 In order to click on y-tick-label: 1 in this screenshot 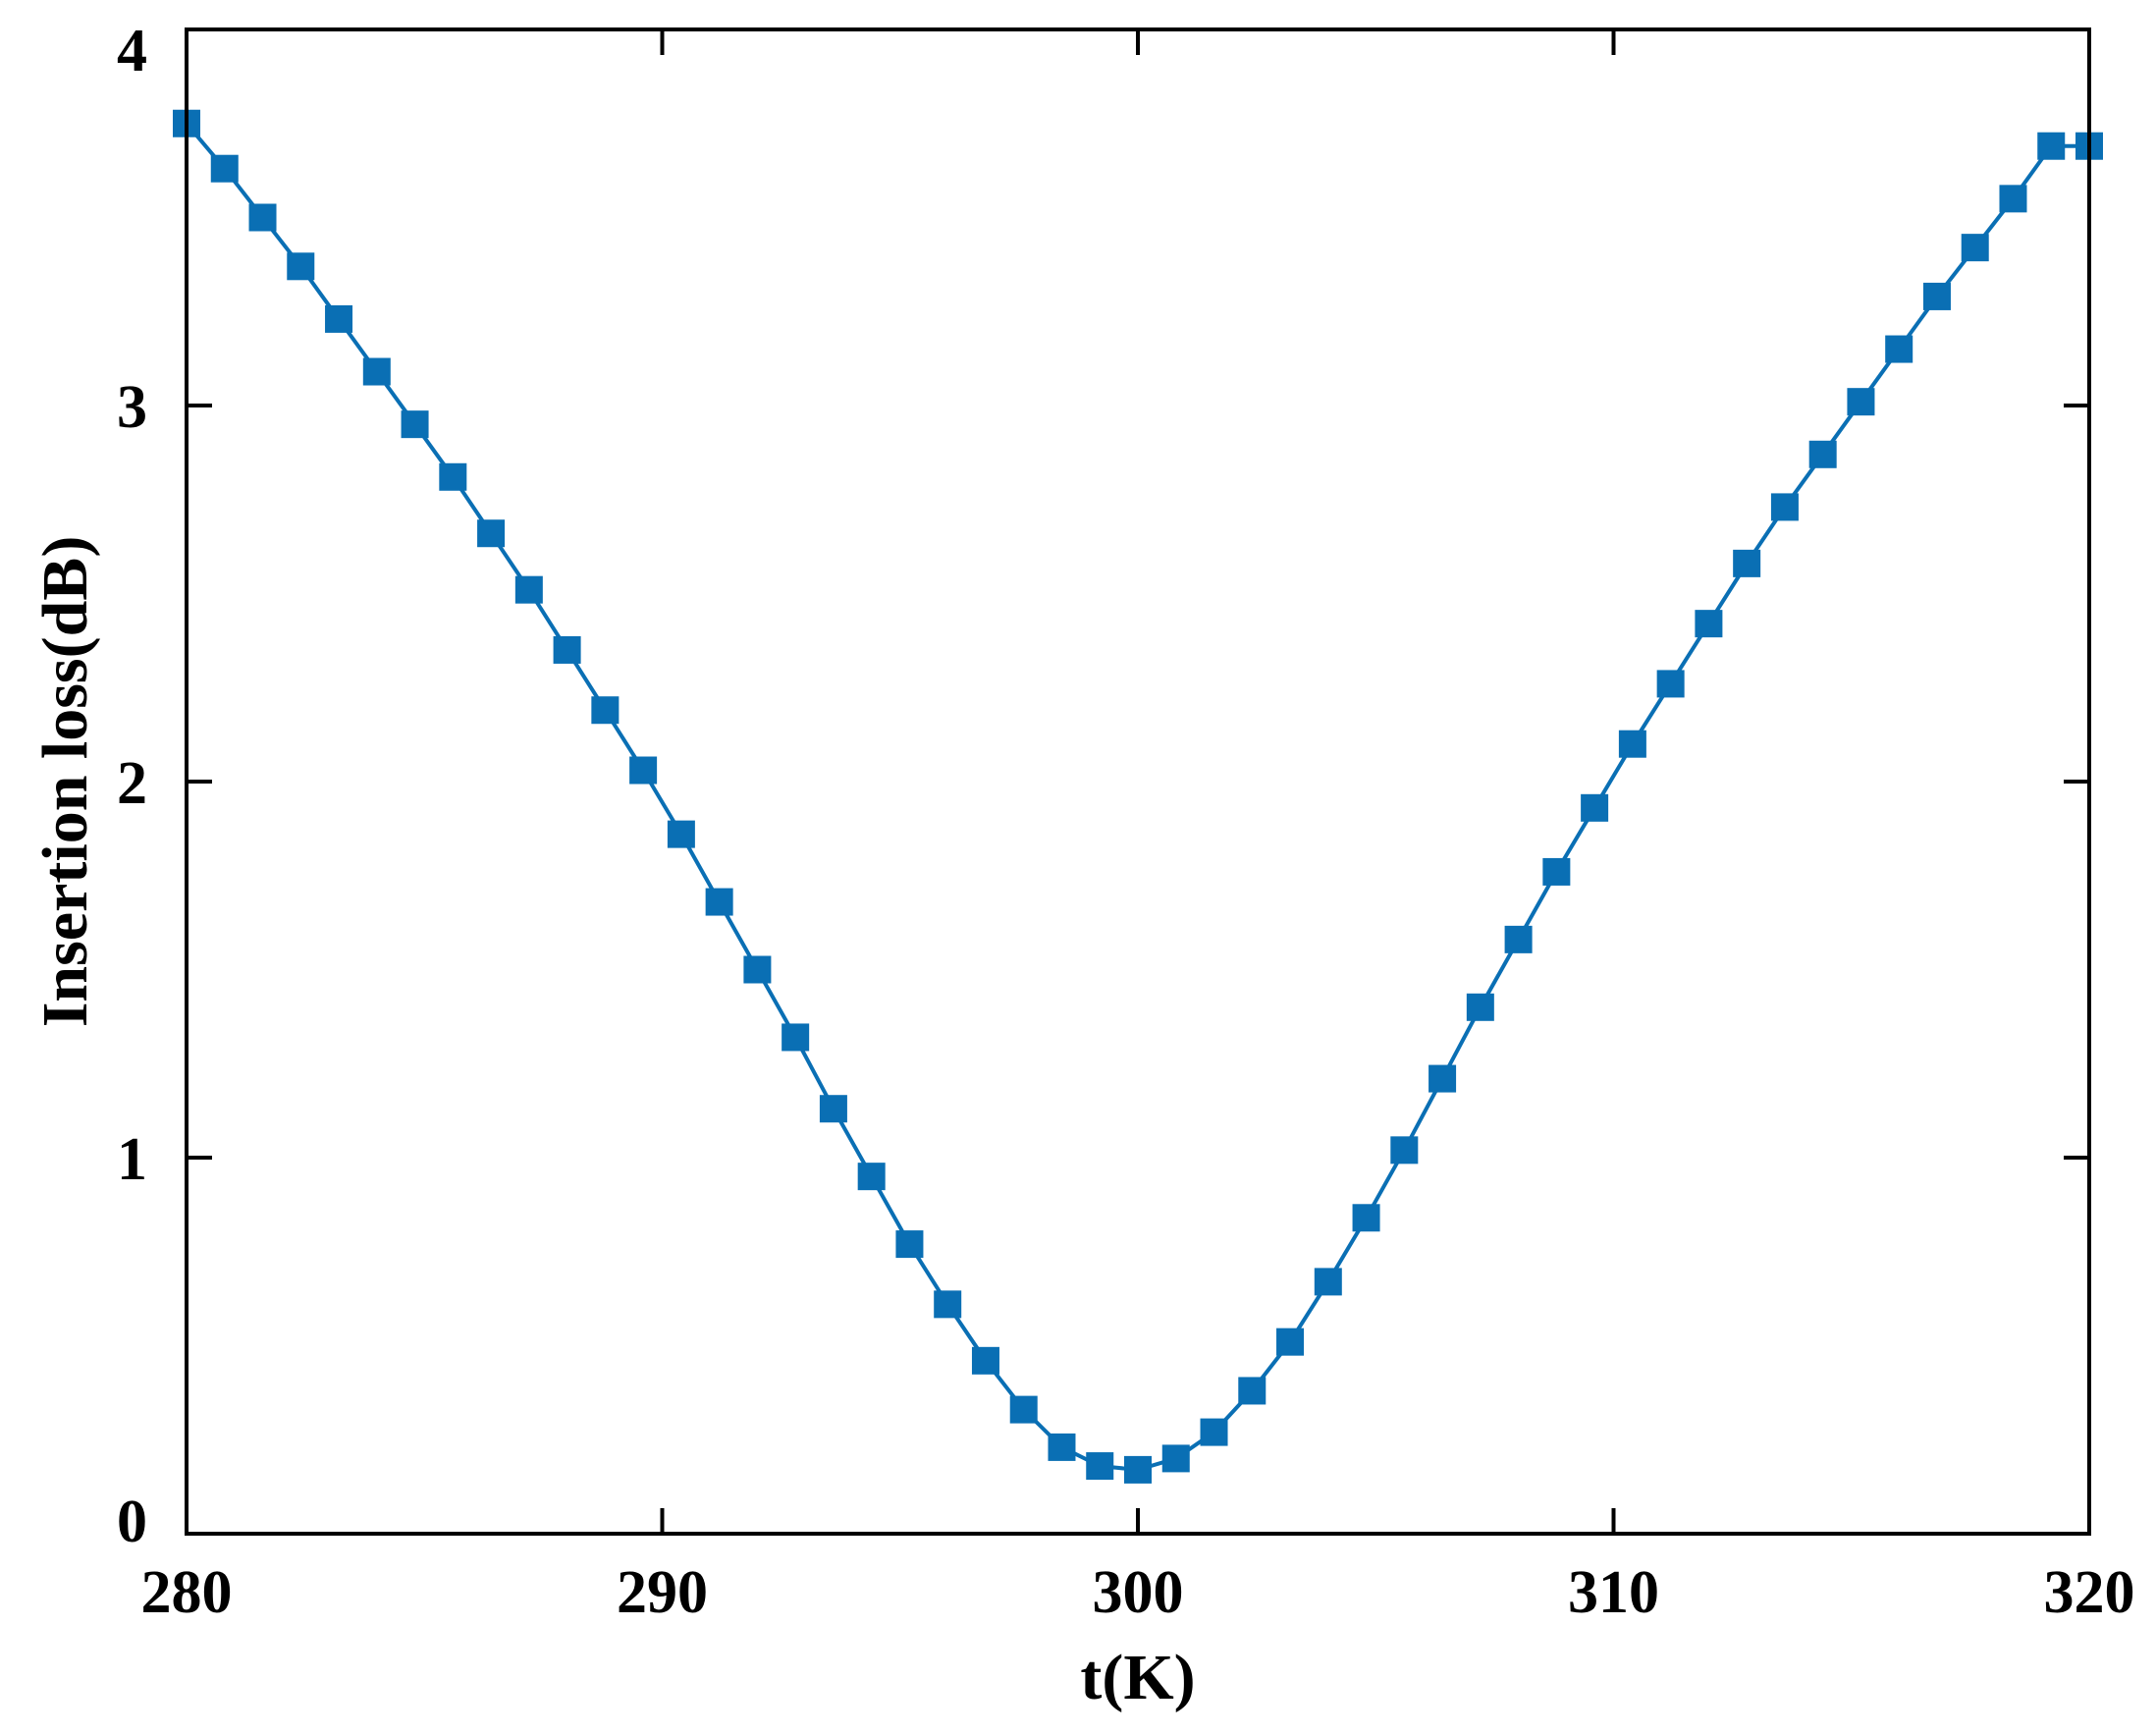, I will do `click(132, 1159)`.